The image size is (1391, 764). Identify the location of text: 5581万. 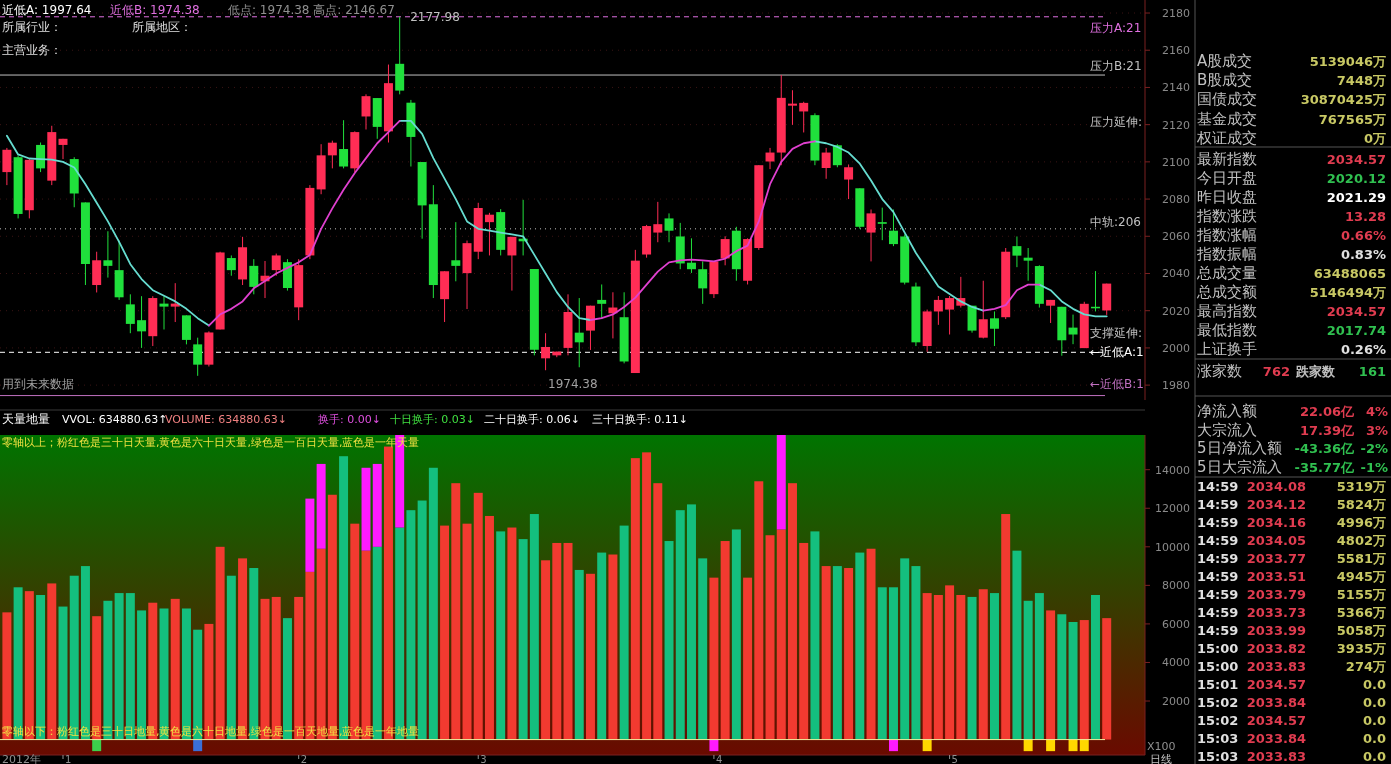
(1361, 558).